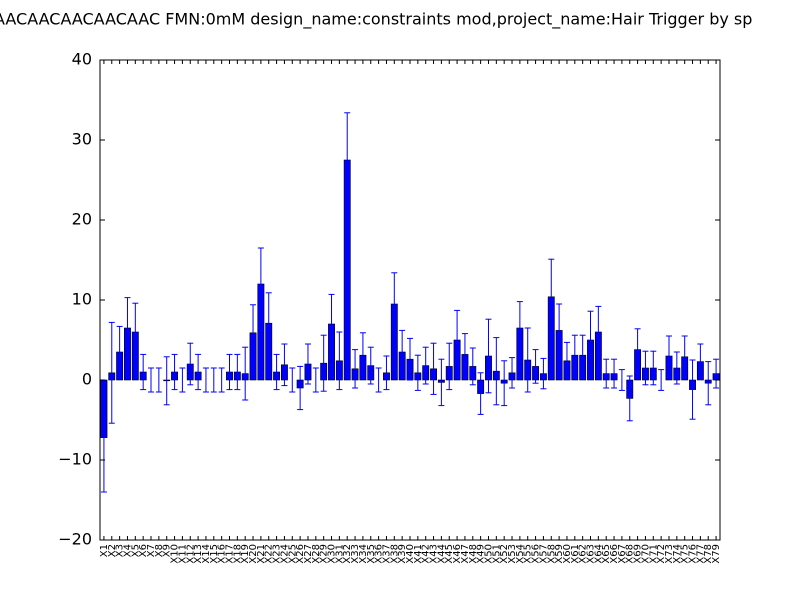 The image size is (800, 600). Describe the element at coordinates (504, 554) in the screenshot. I see `x-tick-label: X52` at that location.